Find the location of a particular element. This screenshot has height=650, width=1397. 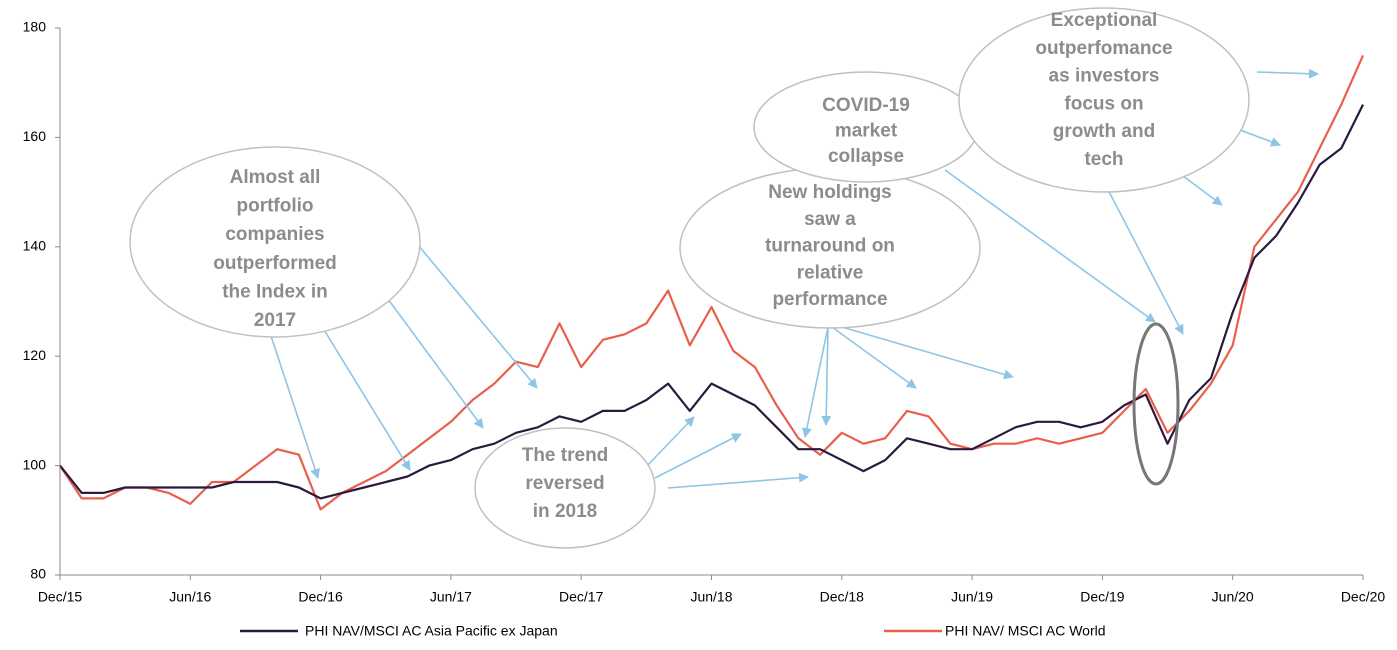

y-tick-label: 80 is located at coordinates (38, 574).